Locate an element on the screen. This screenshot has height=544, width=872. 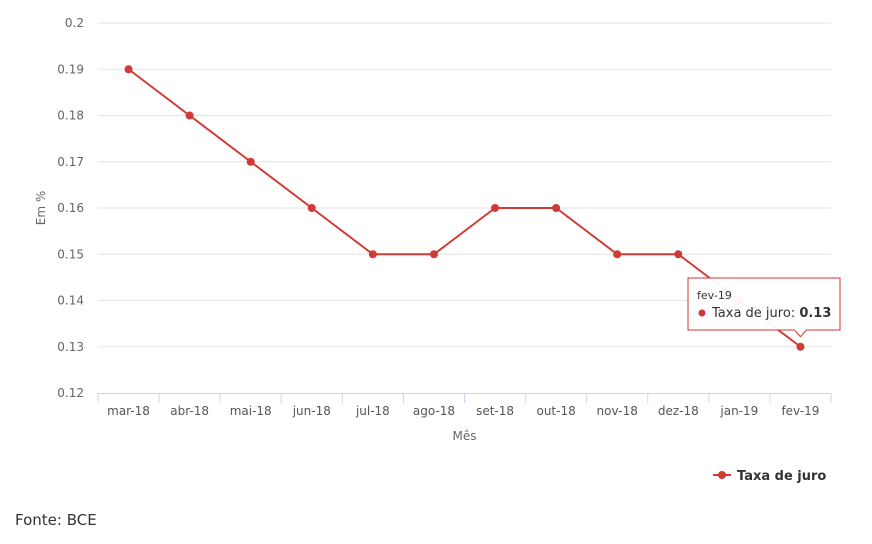
x-tick-label: out-18 is located at coordinates (555, 411).